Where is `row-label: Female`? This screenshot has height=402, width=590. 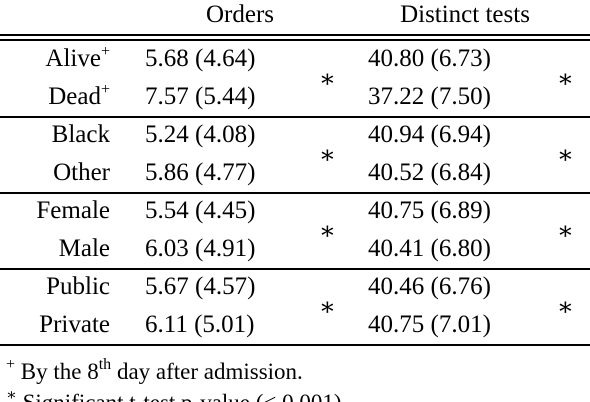
row-label: Female is located at coordinates (55, 210).